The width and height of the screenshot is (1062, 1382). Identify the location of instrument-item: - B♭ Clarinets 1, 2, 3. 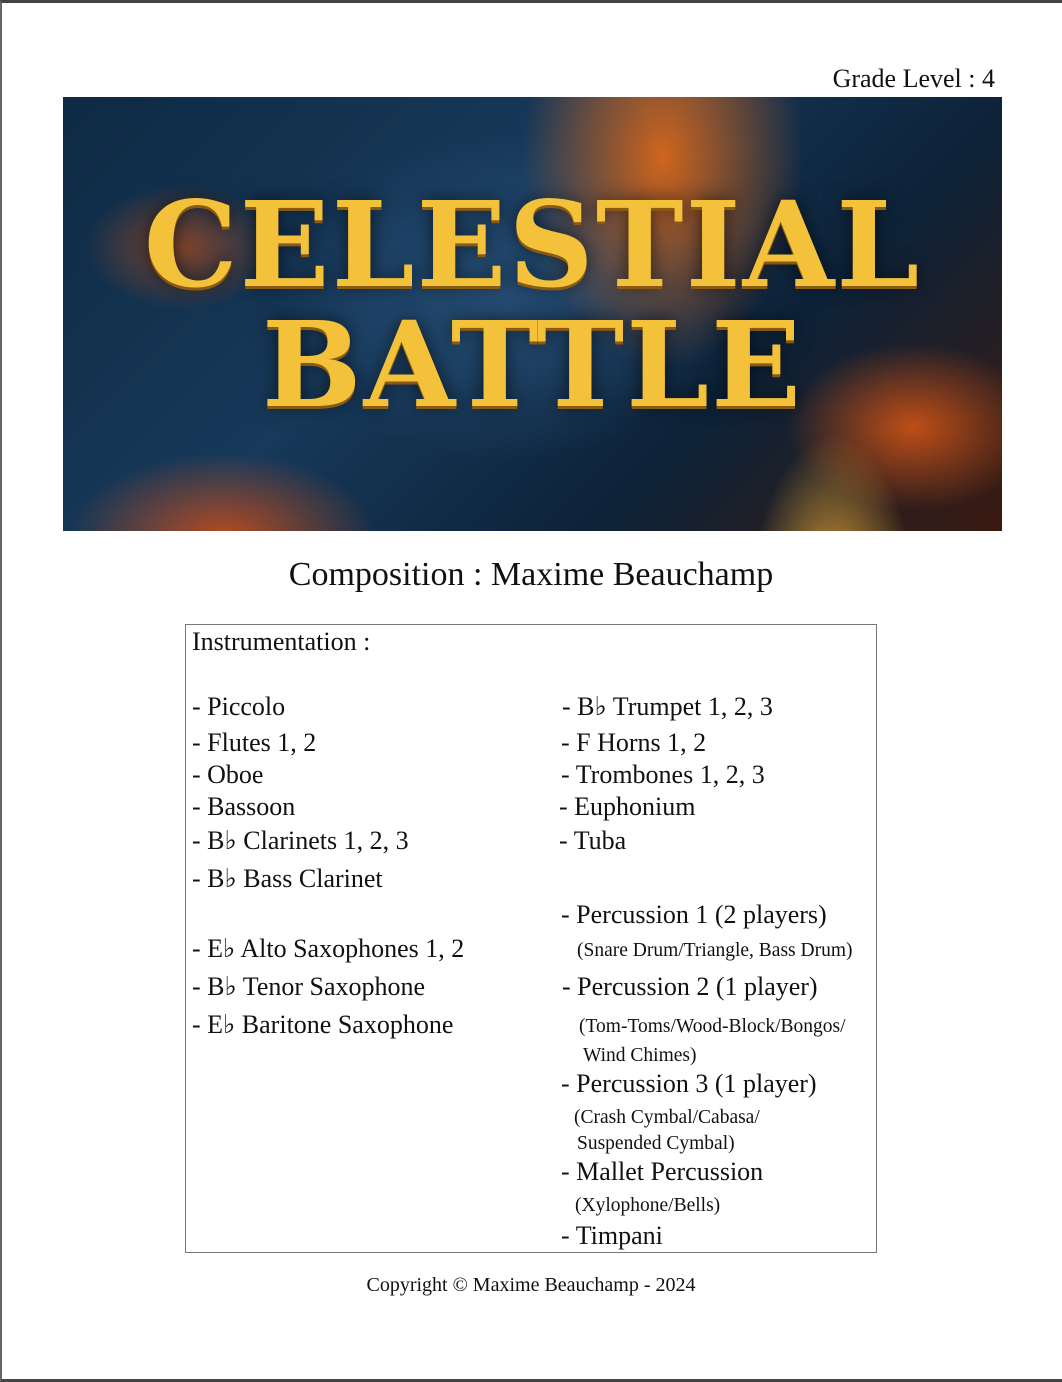
(300, 840).